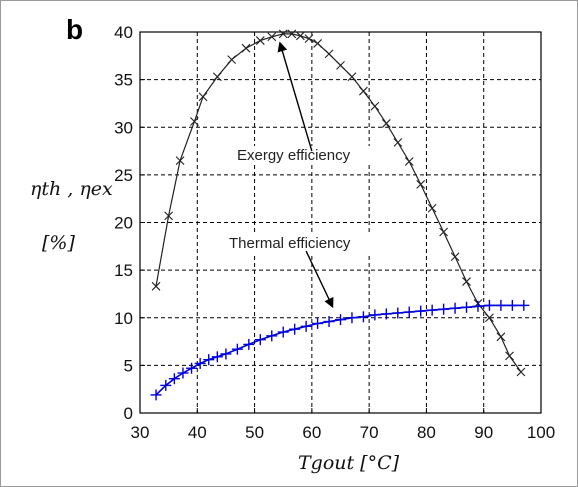 The height and width of the screenshot is (487, 578). Describe the element at coordinates (123, 318) in the screenshot. I see `y-tick-label: 10` at that location.